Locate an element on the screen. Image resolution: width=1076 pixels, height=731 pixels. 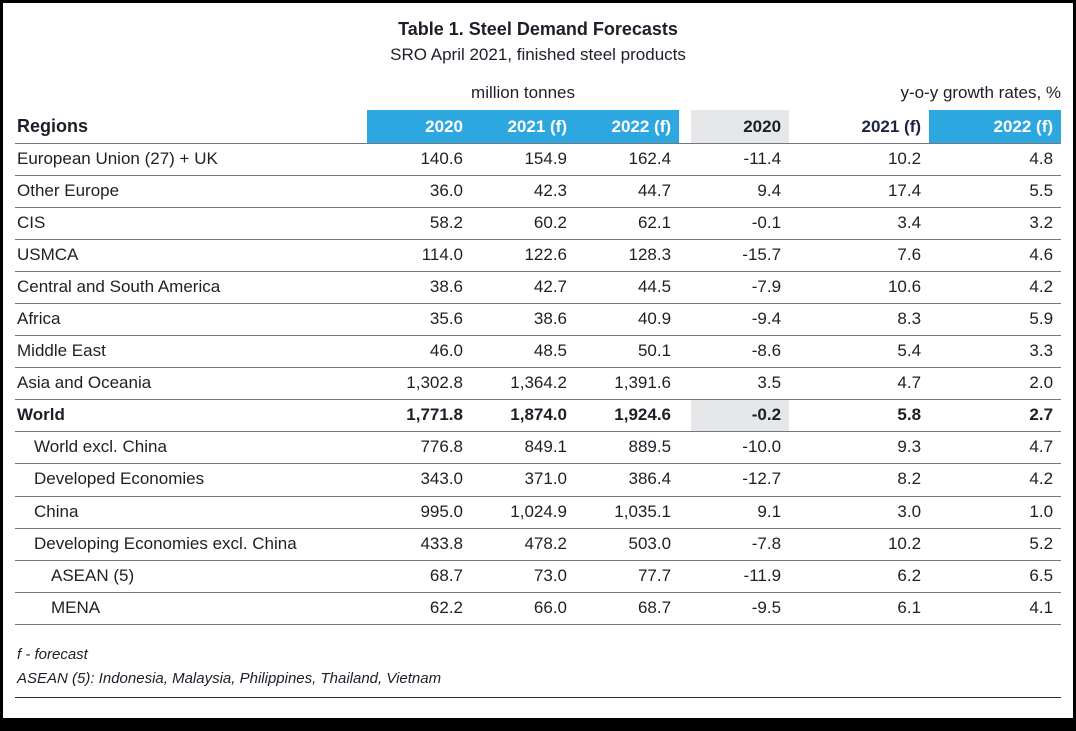
value-cell: 3.2 is located at coordinates (995, 223).